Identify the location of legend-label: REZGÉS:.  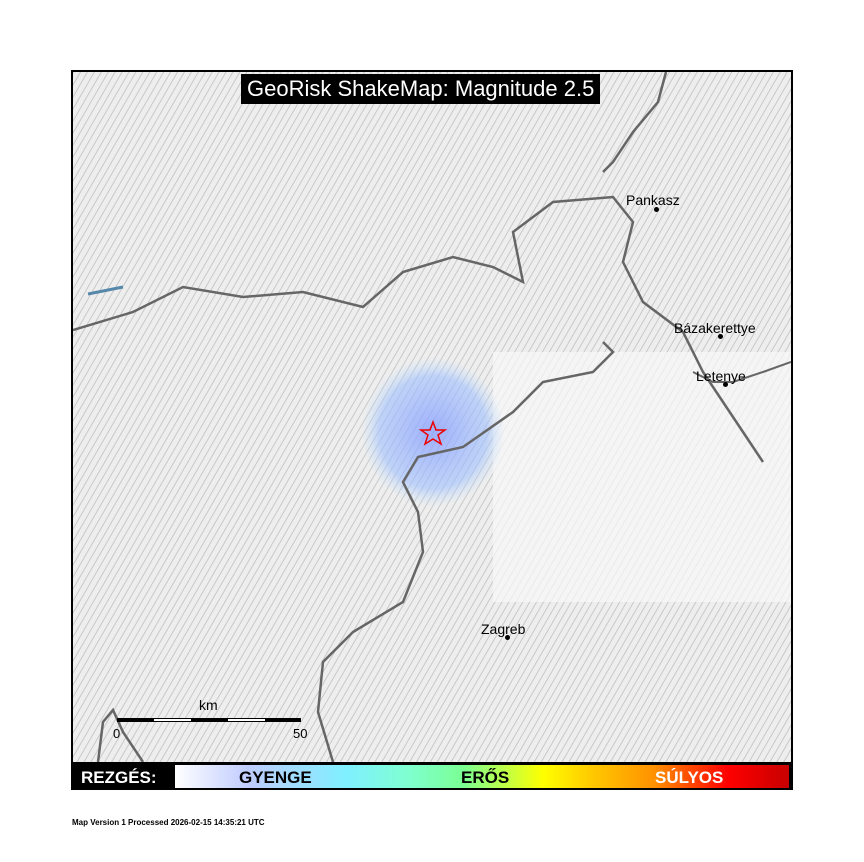
(119, 777).